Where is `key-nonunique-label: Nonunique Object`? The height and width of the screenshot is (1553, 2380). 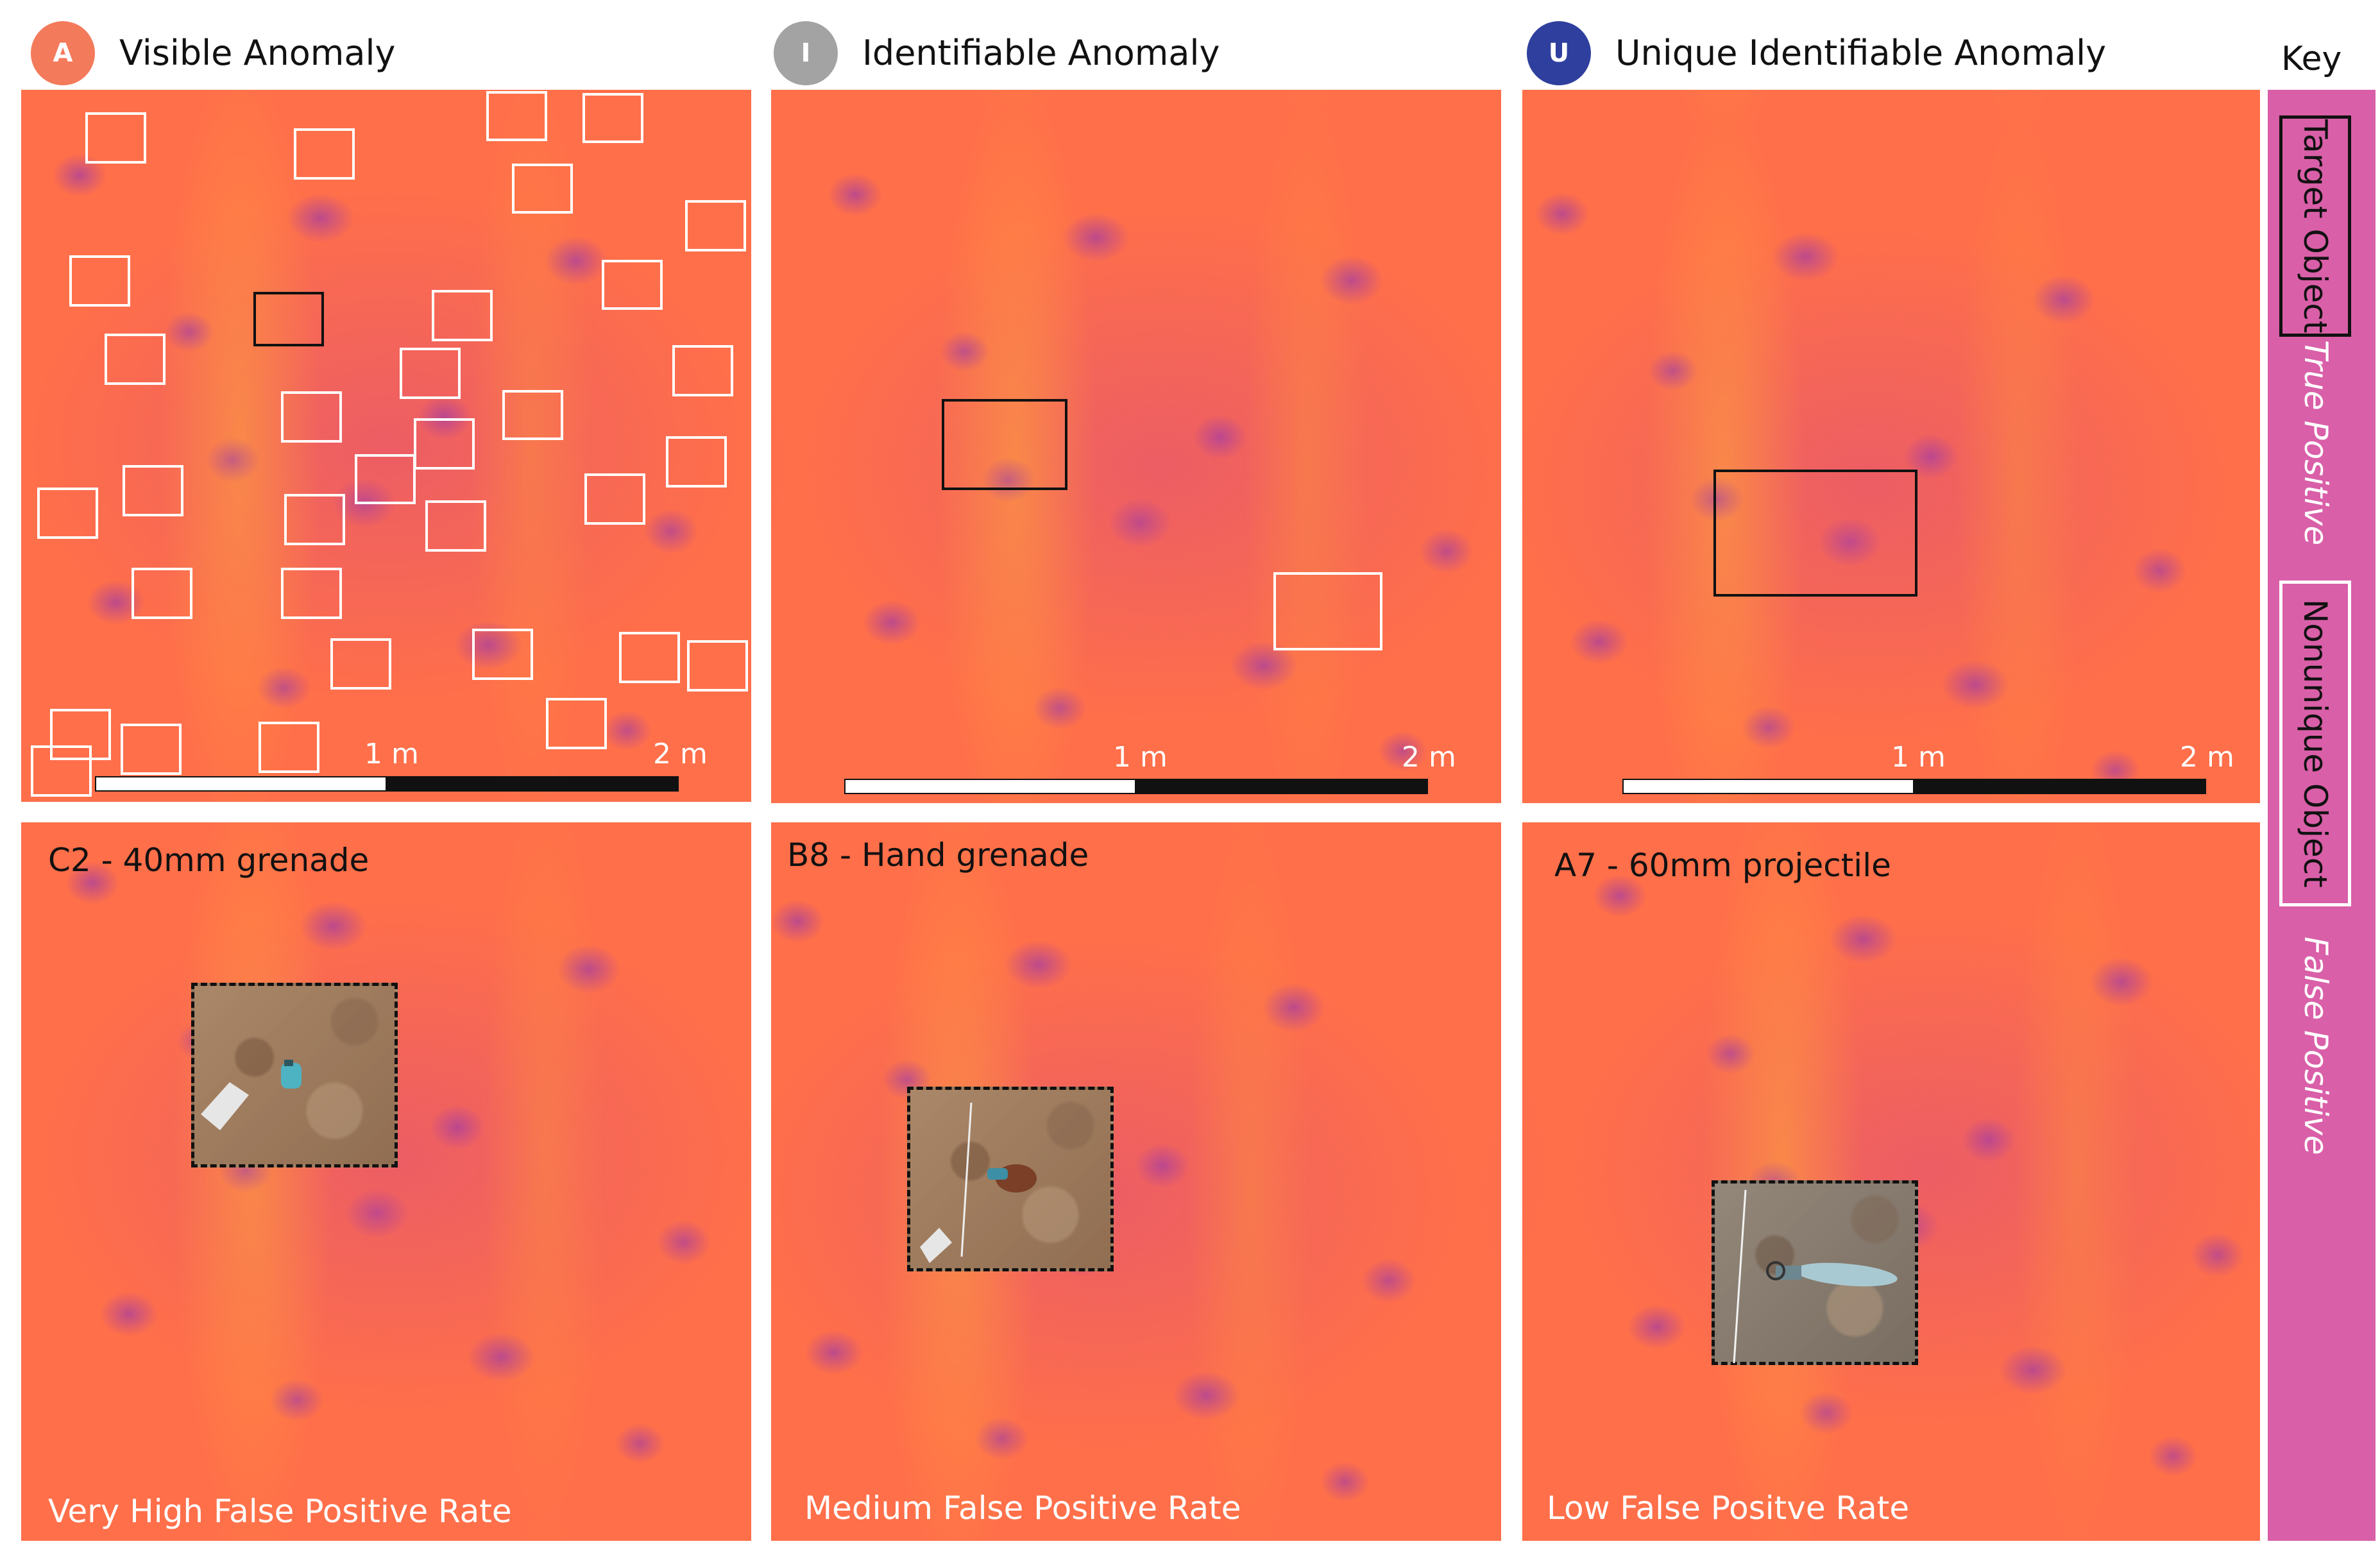
key-nonunique-label: Nonunique Object is located at coordinates (2315, 743).